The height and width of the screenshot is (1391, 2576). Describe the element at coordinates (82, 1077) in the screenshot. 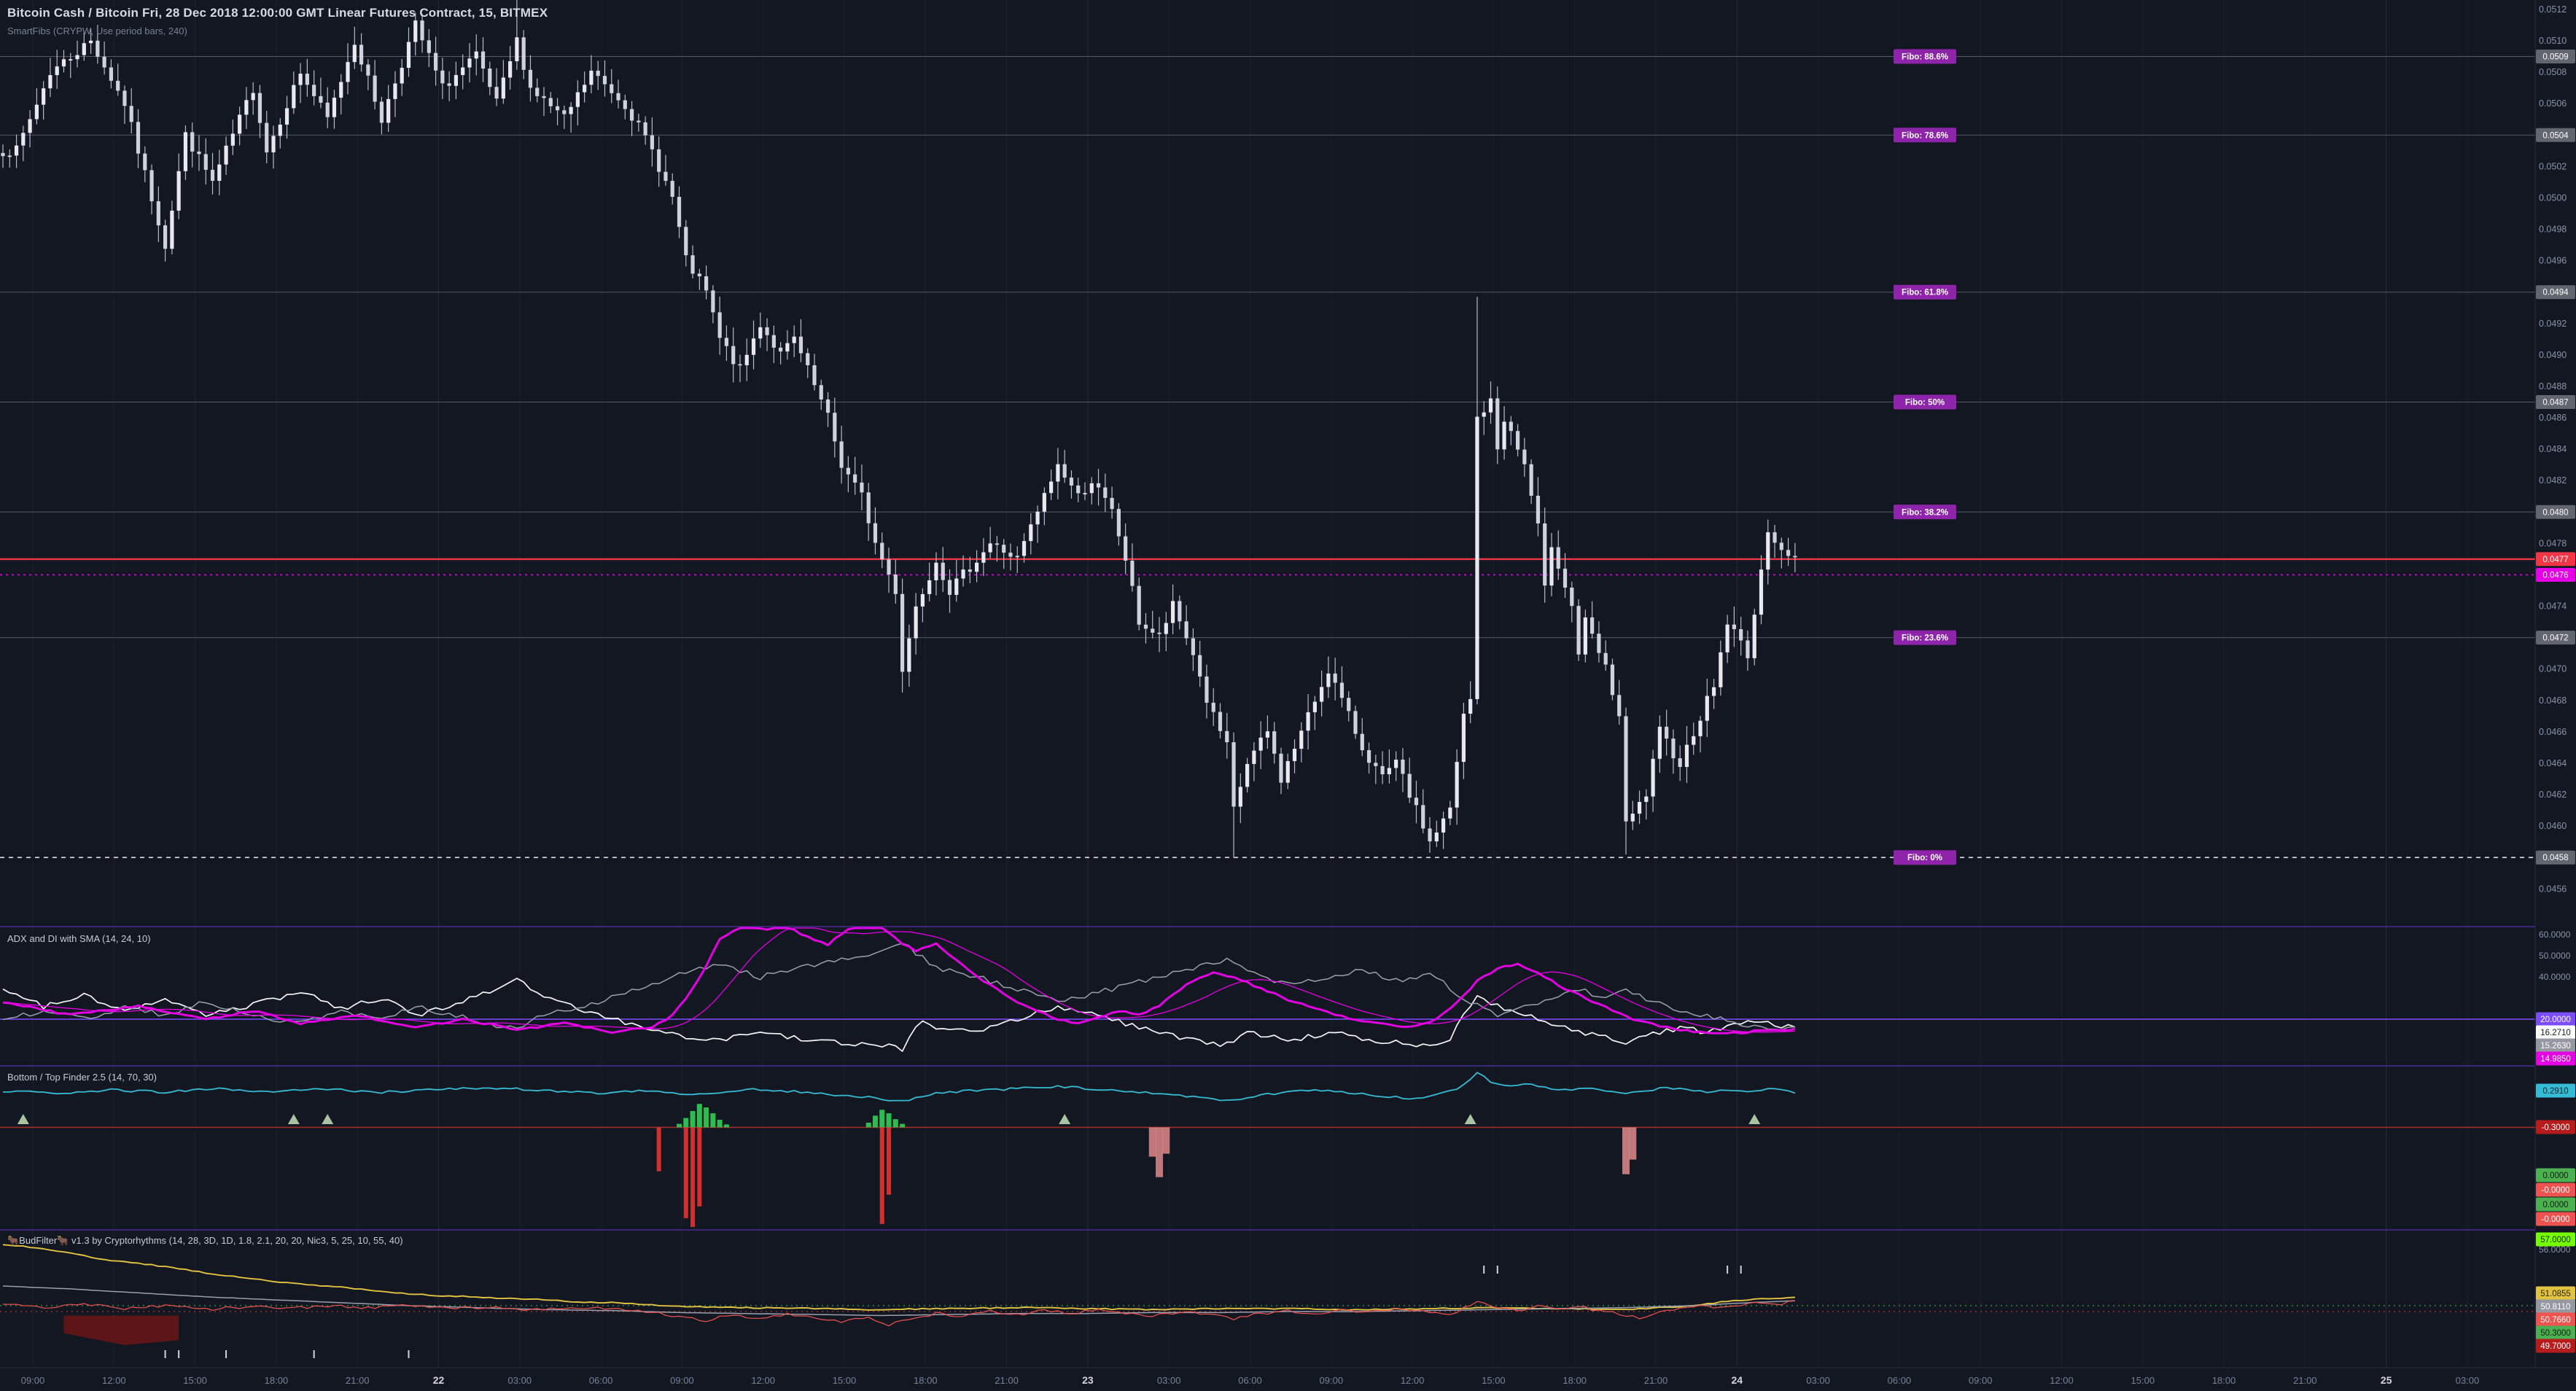

I see `indicator-topfinder-label: Bottom / Top Finder 2.5 (14, 70, 30)` at that location.